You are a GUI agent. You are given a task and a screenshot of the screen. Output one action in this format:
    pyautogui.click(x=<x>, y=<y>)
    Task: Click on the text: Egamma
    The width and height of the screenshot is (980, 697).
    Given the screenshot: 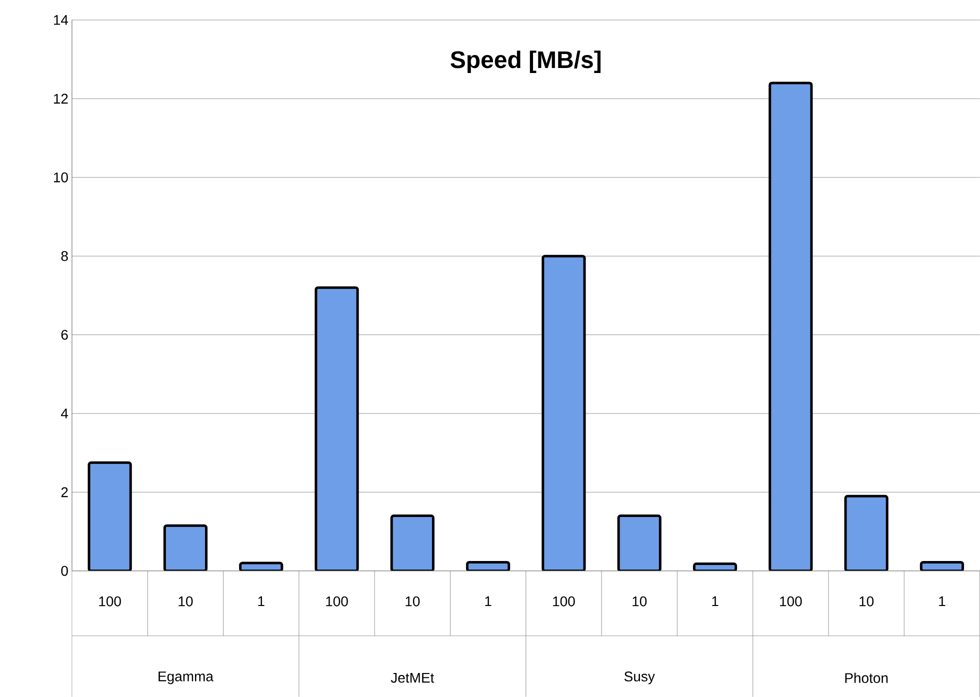 What is the action you would take?
    pyautogui.click(x=186, y=678)
    